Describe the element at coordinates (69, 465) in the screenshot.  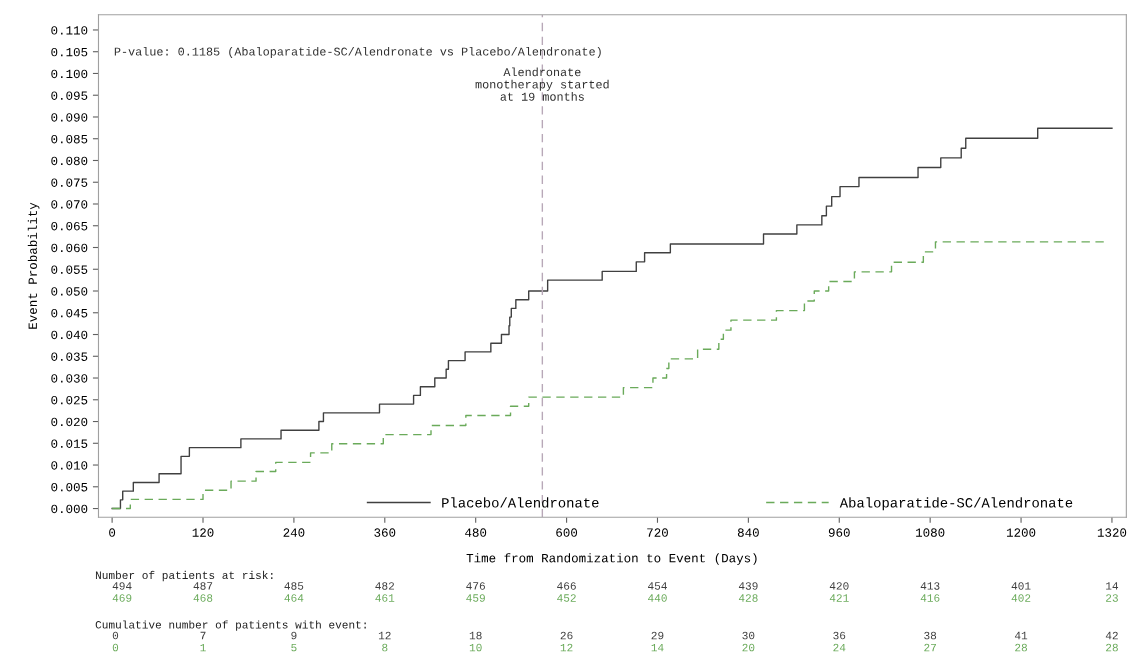
I see `y-tick-label: 0.010` at that location.